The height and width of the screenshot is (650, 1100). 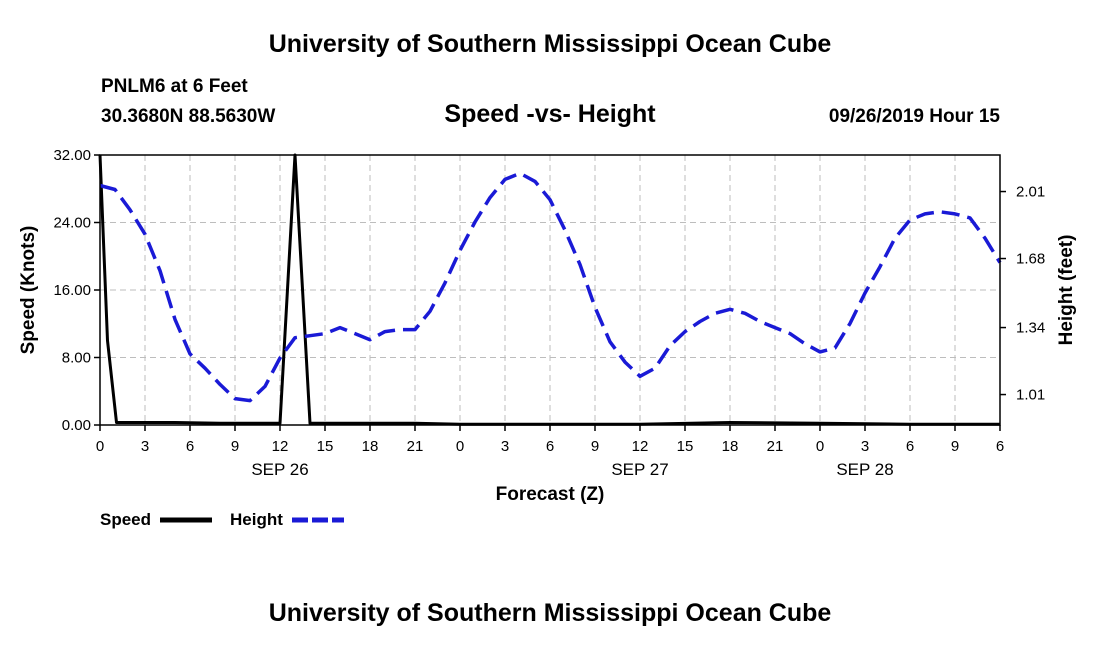 What do you see at coordinates (1030, 328) in the screenshot?
I see `y2-tick-label: 1.34` at bounding box center [1030, 328].